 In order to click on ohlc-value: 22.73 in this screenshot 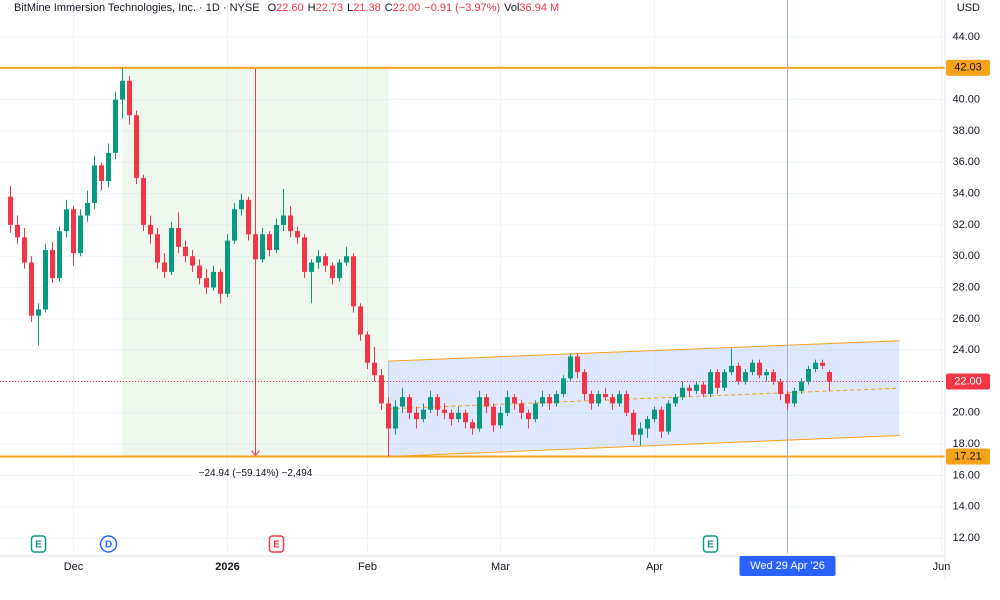, I will do `click(330, 8)`.